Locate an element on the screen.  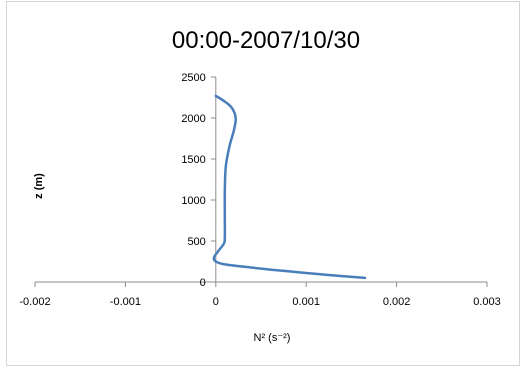
y-tick-label: 2000 is located at coordinates (193, 119).